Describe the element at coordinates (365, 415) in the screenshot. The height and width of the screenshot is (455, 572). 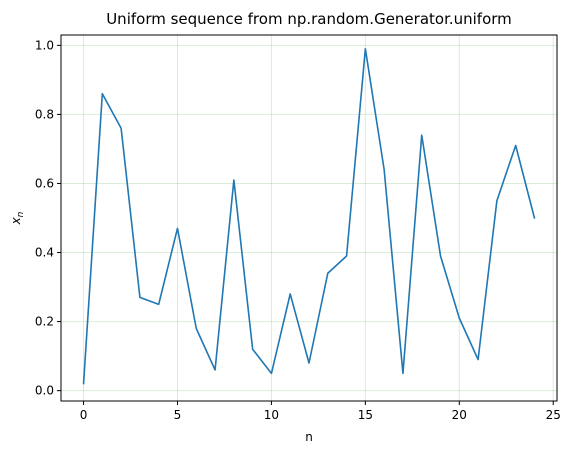
I see `x-tick-label: 15` at that location.